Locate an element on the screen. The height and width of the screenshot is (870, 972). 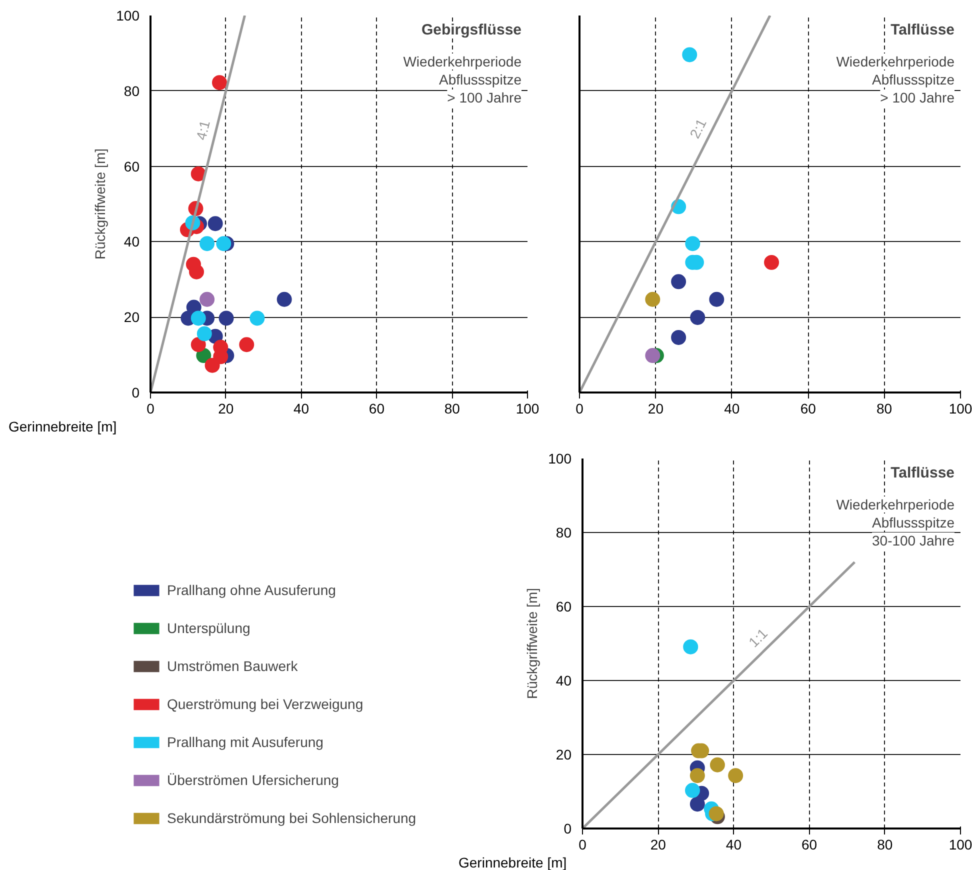
legend-label: Querströmung bei Verzweigung is located at coordinates (265, 704).